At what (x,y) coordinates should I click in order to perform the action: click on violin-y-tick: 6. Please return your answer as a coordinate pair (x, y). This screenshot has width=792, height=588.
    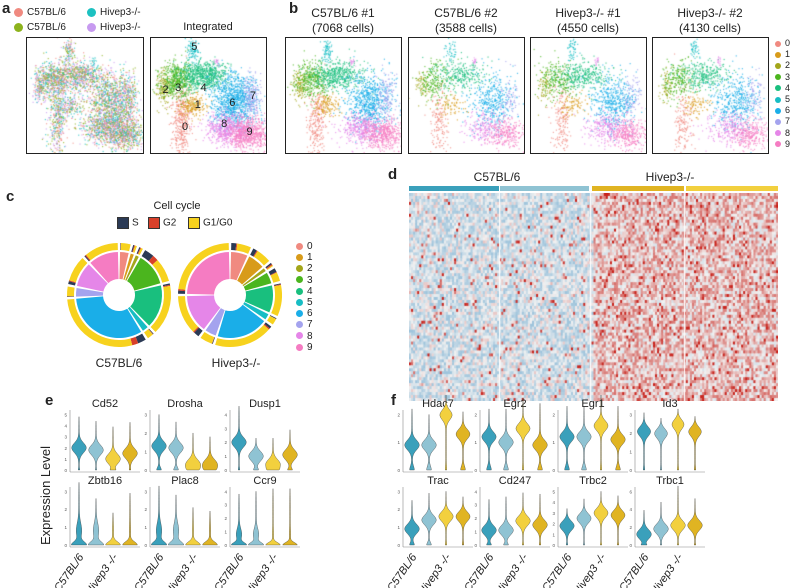
    Looking at the image, I should click on (630, 491).